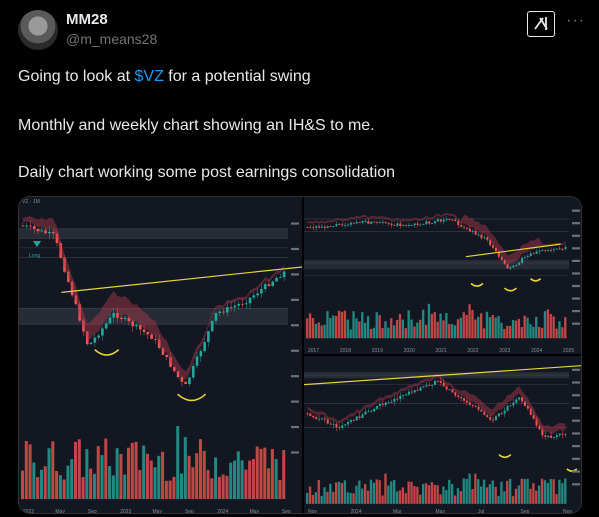 The width and height of the screenshot is (599, 517). I want to click on zone-band, so click(153, 233).